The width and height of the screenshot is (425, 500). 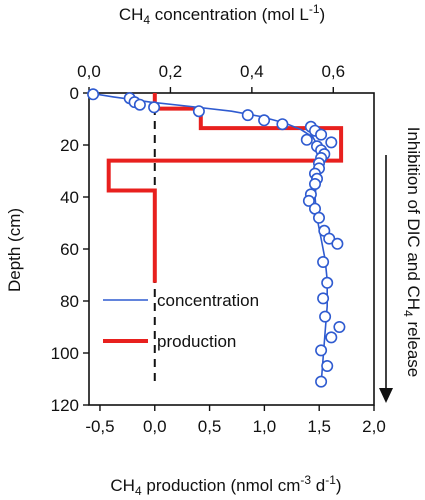 I want to click on y-tick-label: 80, so click(x=69, y=301).